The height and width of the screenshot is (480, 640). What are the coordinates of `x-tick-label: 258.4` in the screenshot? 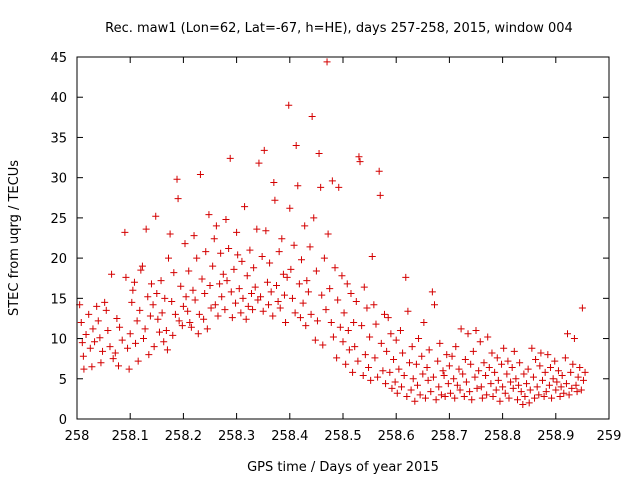 It's located at (289, 436).